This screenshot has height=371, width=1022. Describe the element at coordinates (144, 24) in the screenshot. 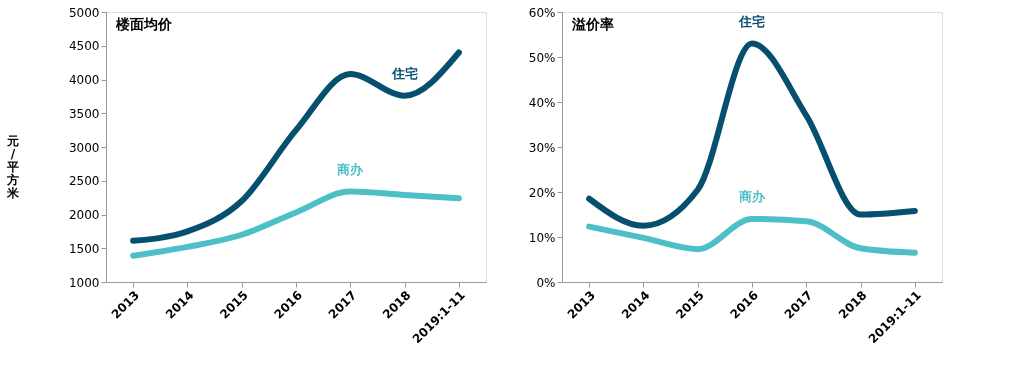

I see `chart-title: 楼面均价` at that location.